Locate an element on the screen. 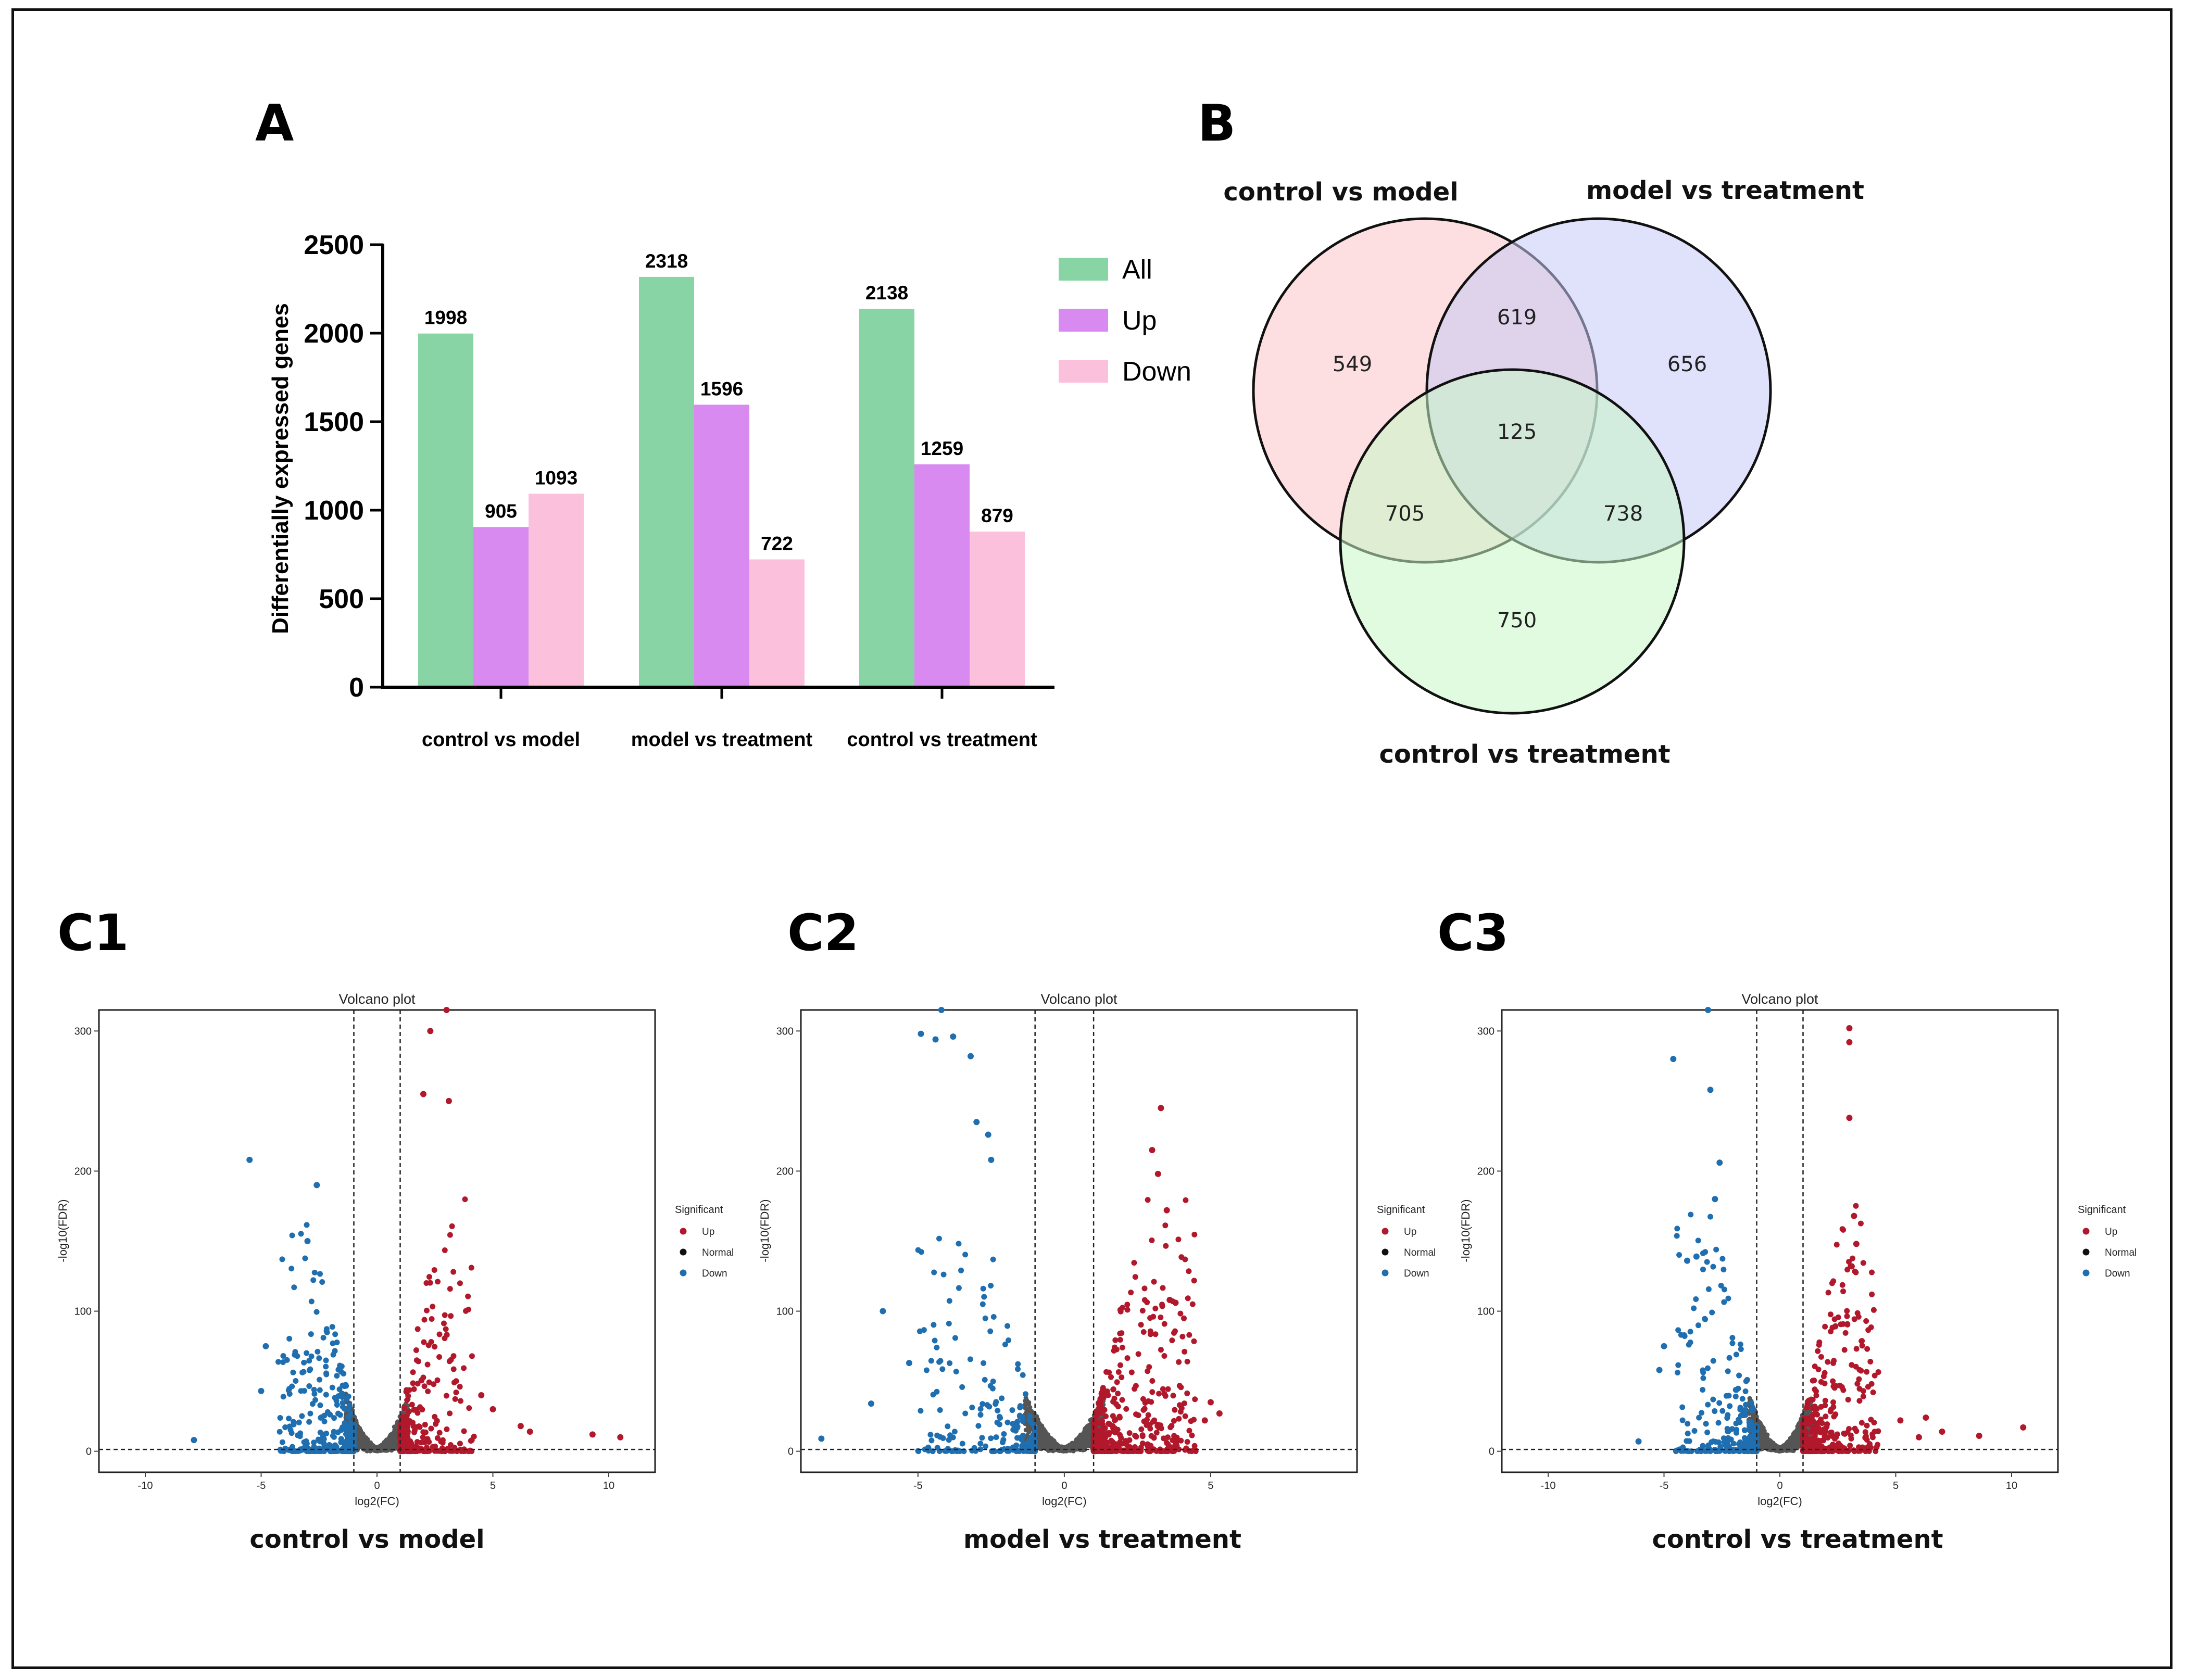 Image resolution: width=2185 pixels, height=1680 pixels. volcano-x-tick-label: 0 is located at coordinates (1064, 1486).